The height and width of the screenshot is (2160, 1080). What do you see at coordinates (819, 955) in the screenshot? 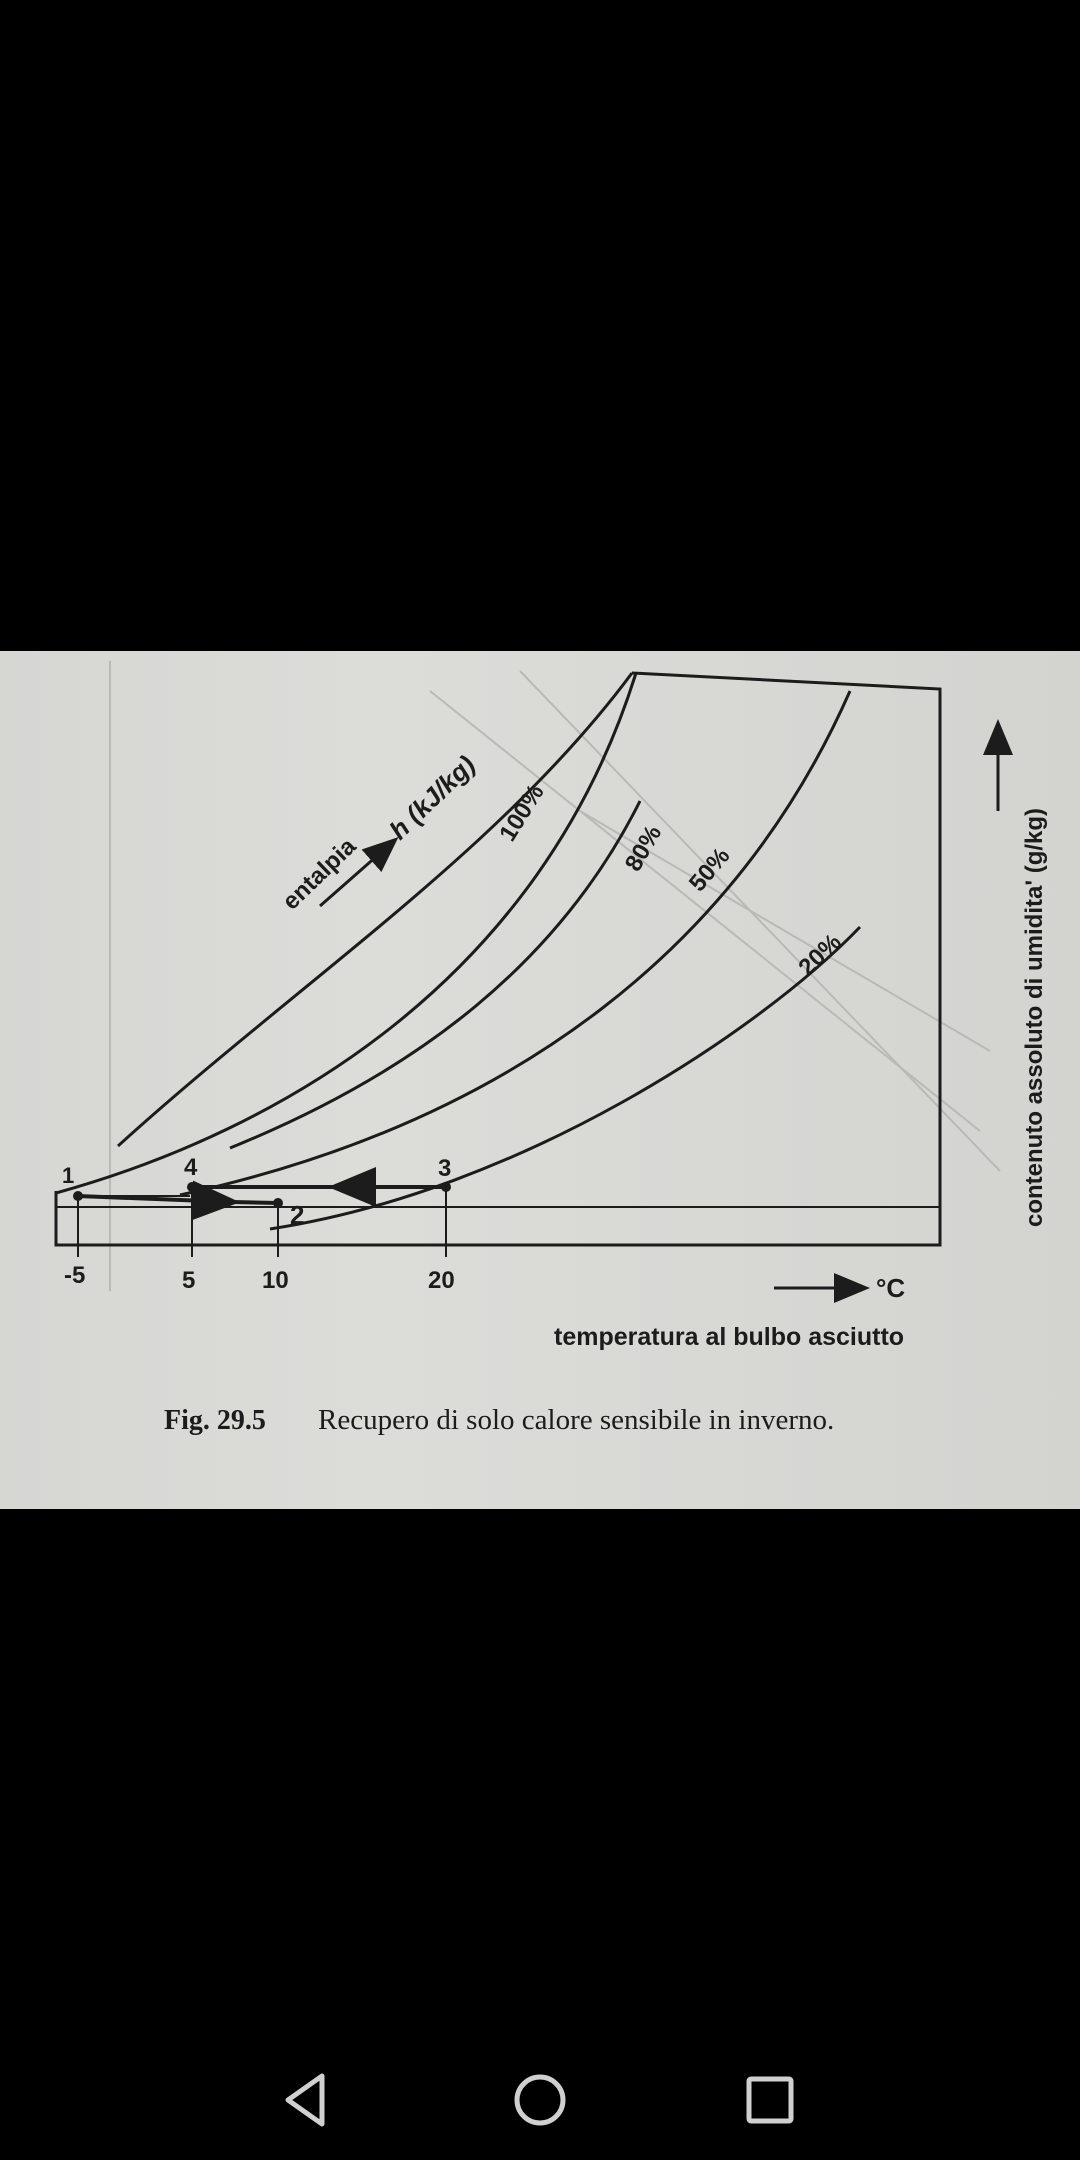
I see `rh-label-20: 20%` at bounding box center [819, 955].